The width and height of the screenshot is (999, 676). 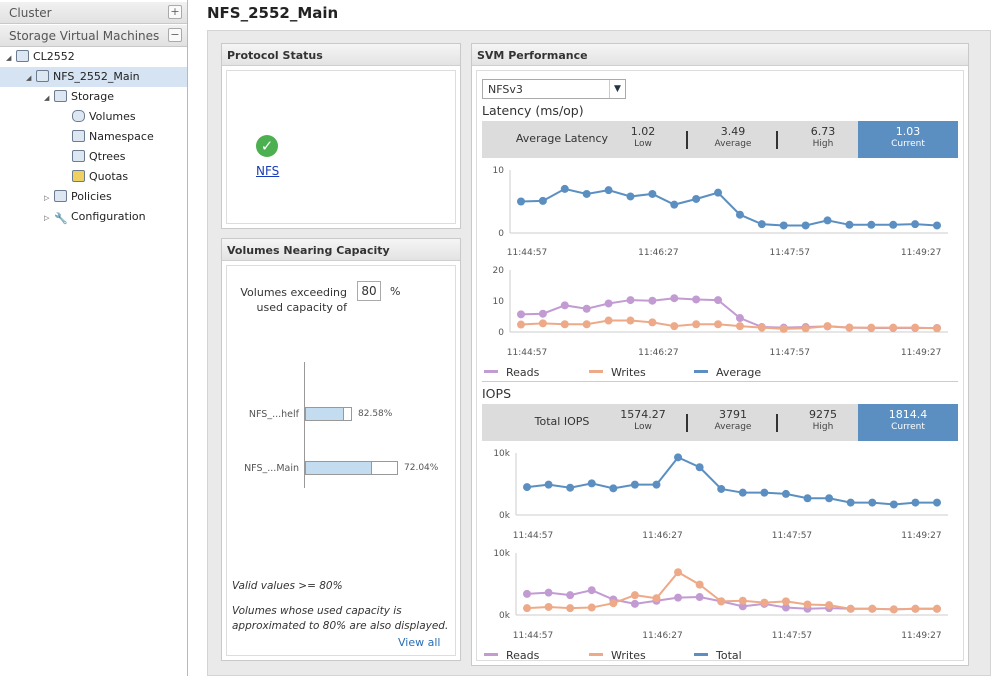 What do you see at coordinates (93, 77) in the screenshot?
I see `tree-item-svm: ◢ NFS_2552_Main` at bounding box center [93, 77].